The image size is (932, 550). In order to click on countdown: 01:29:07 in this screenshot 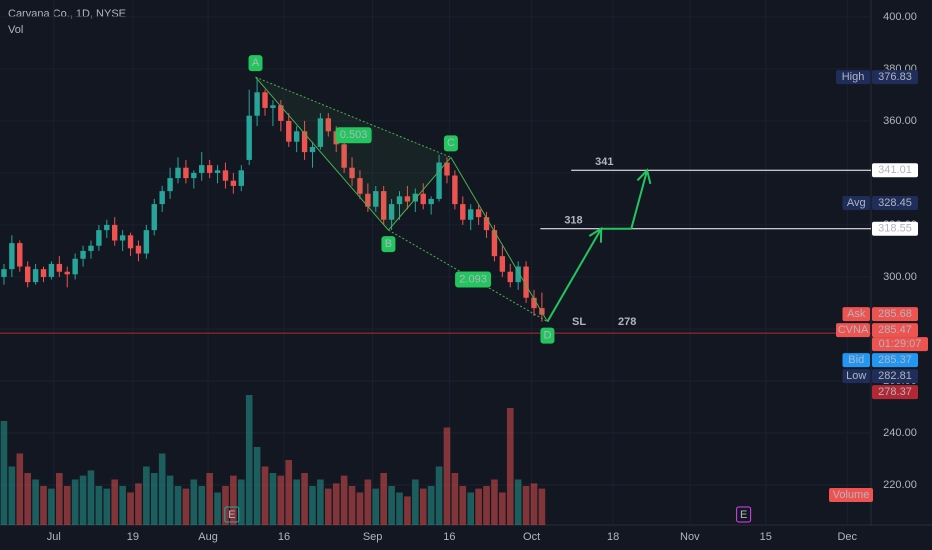, I will do `click(900, 344)`.